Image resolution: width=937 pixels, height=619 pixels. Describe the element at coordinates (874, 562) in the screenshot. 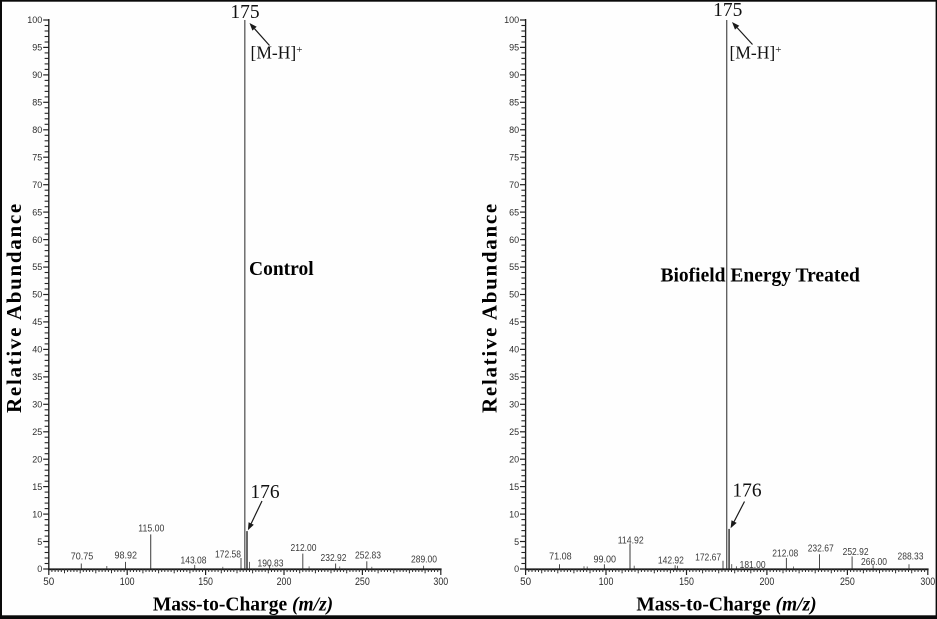

I see `svg-text: 266.00` at that location.